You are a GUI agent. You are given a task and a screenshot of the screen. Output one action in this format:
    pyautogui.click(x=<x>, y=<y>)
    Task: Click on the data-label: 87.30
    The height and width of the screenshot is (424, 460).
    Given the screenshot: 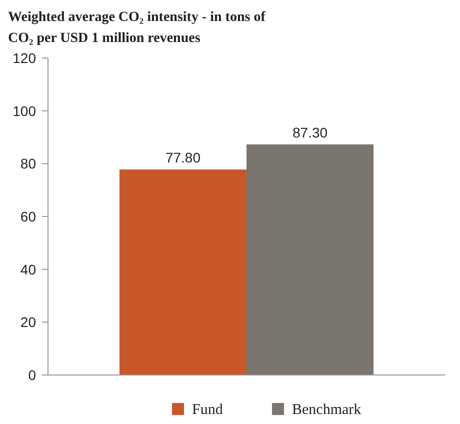 What is the action you would take?
    pyautogui.click(x=310, y=132)
    